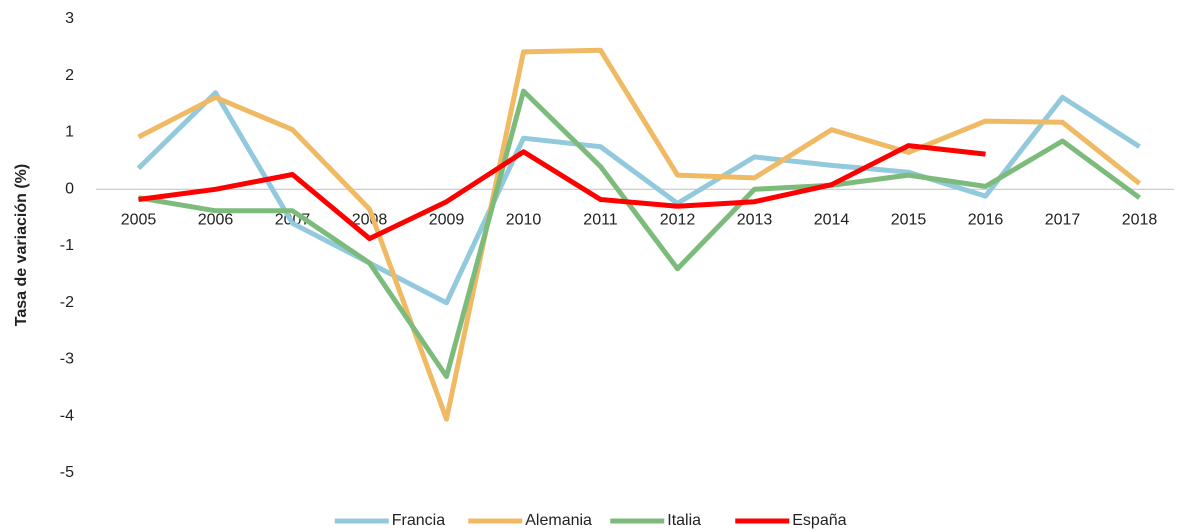 The image size is (1179, 532). I want to click on x-tick-label: 2016, so click(986, 219).